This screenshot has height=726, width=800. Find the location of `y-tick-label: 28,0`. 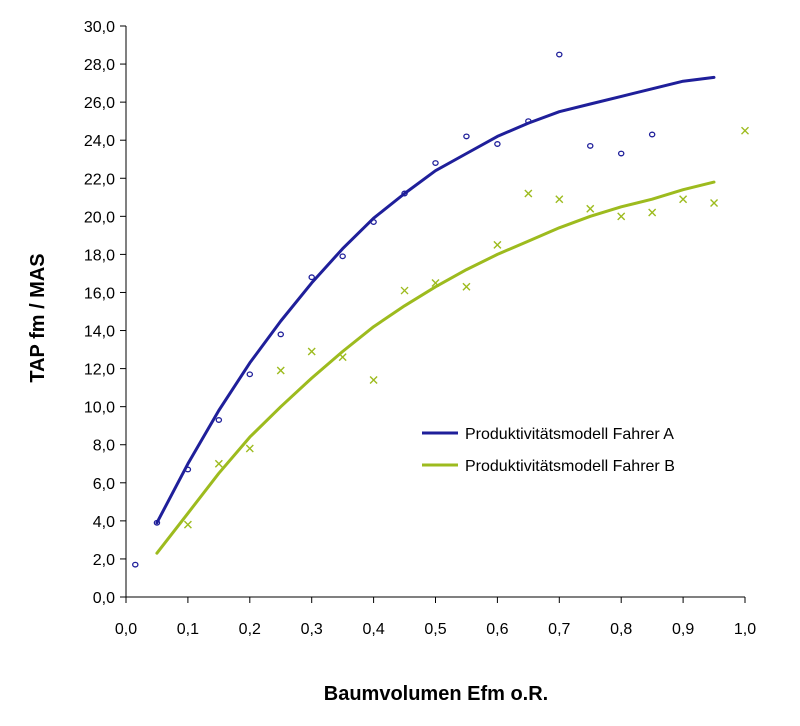

y-tick-label: 28,0 is located at coordinates (99, 65).